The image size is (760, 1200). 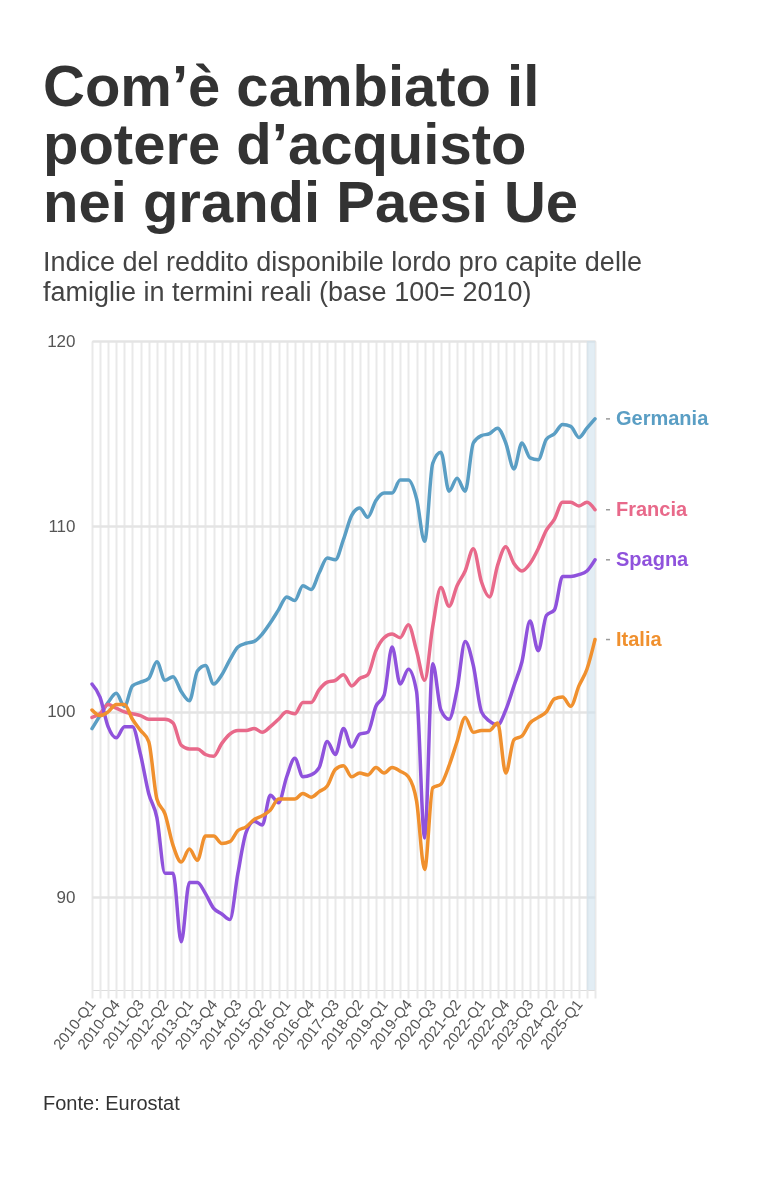 I want to click on source-note: Fonte: Eurostat, so click(x=112, y=1103).